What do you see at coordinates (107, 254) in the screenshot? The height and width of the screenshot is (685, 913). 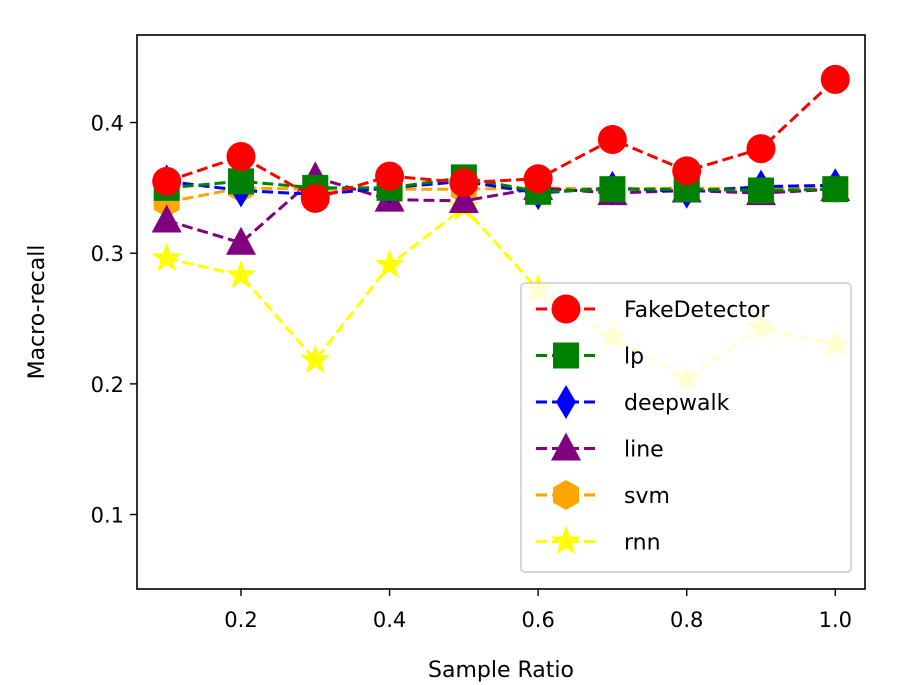 I see `y-tick-label: 0.3` at bounding box center [107, 254].